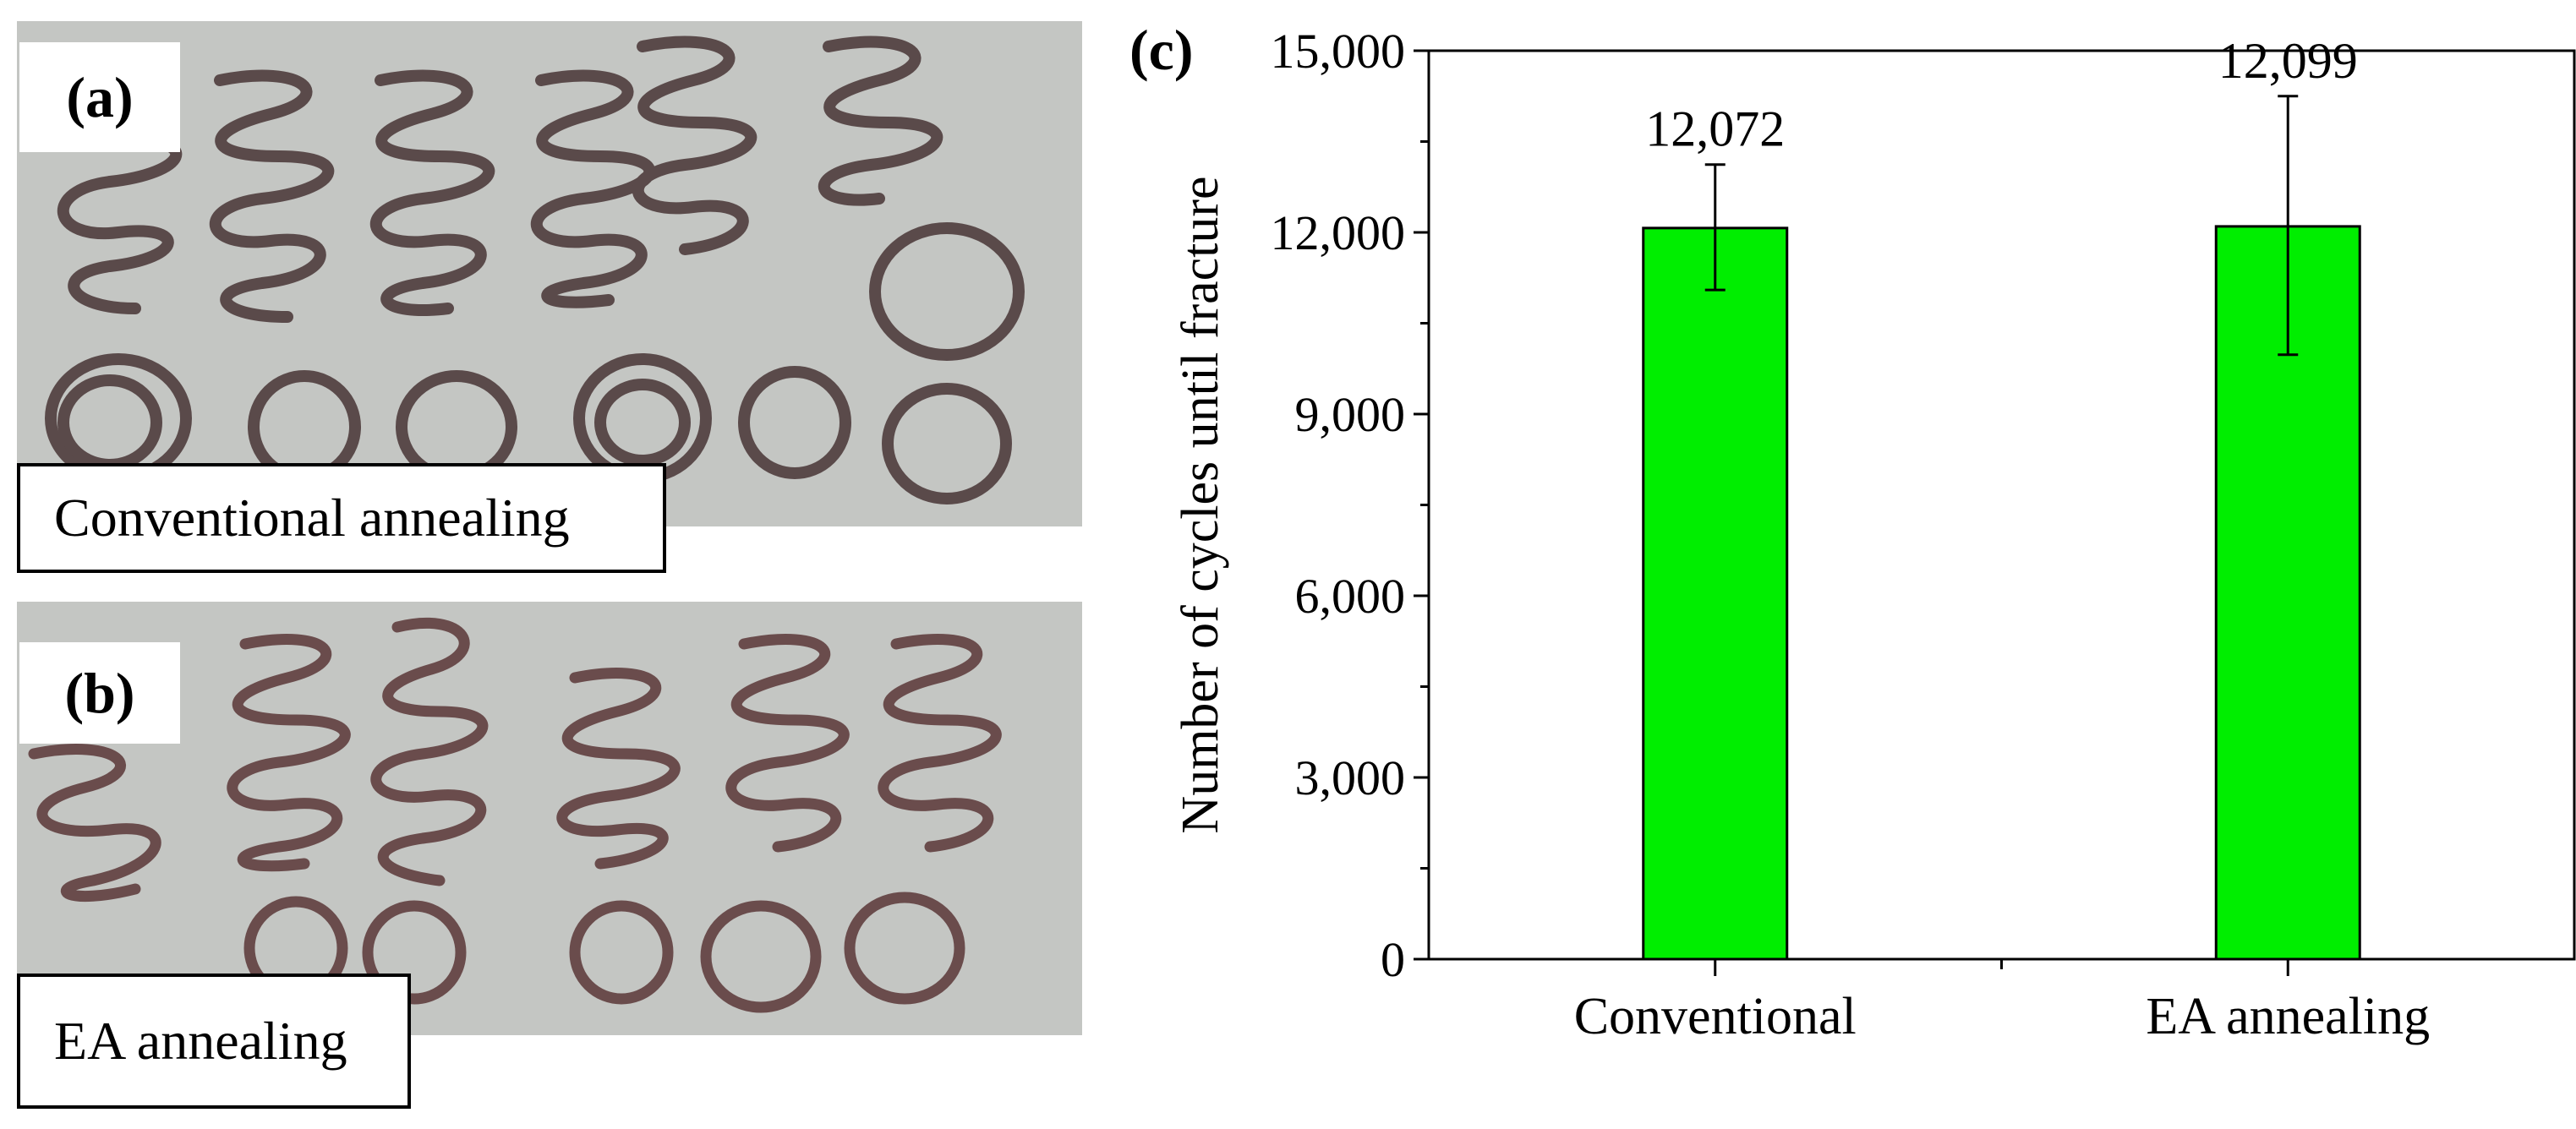  I want to click on y-axis-title: Number of cycles until fracture, so click(1200, 505).